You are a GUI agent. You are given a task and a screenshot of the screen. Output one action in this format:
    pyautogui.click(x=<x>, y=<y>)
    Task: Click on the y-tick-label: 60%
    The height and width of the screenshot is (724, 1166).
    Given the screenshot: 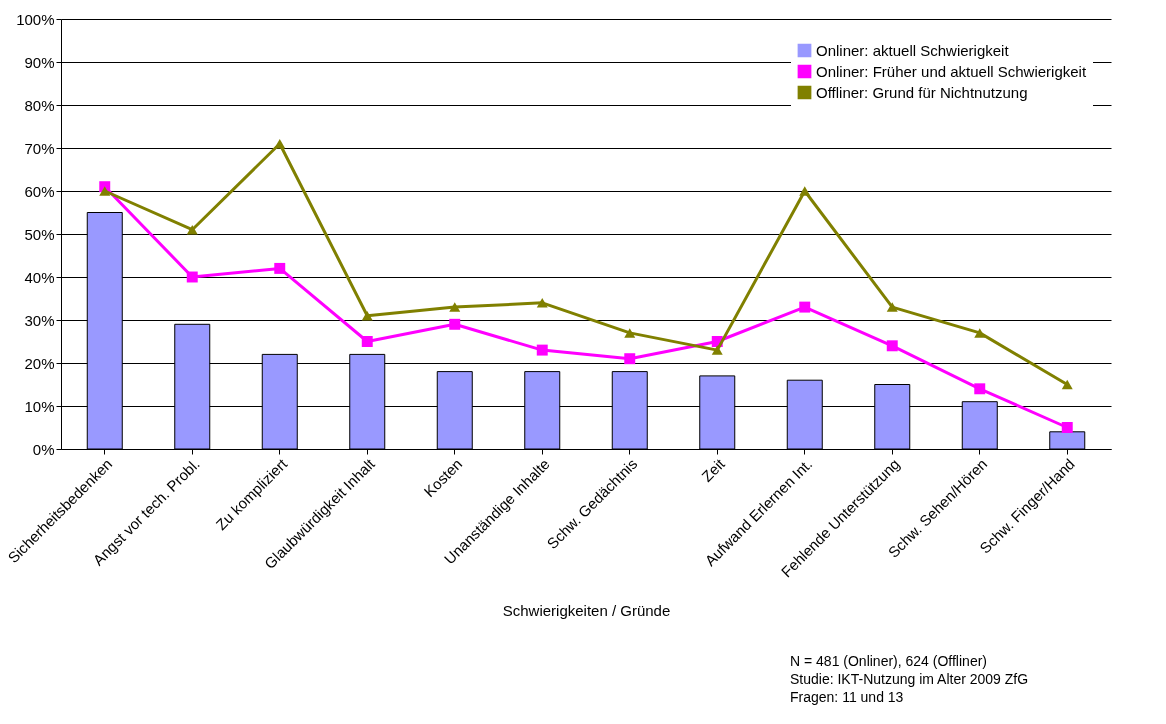 What is the action you would take?
    pyautogui.click(x=39, y=191)
    